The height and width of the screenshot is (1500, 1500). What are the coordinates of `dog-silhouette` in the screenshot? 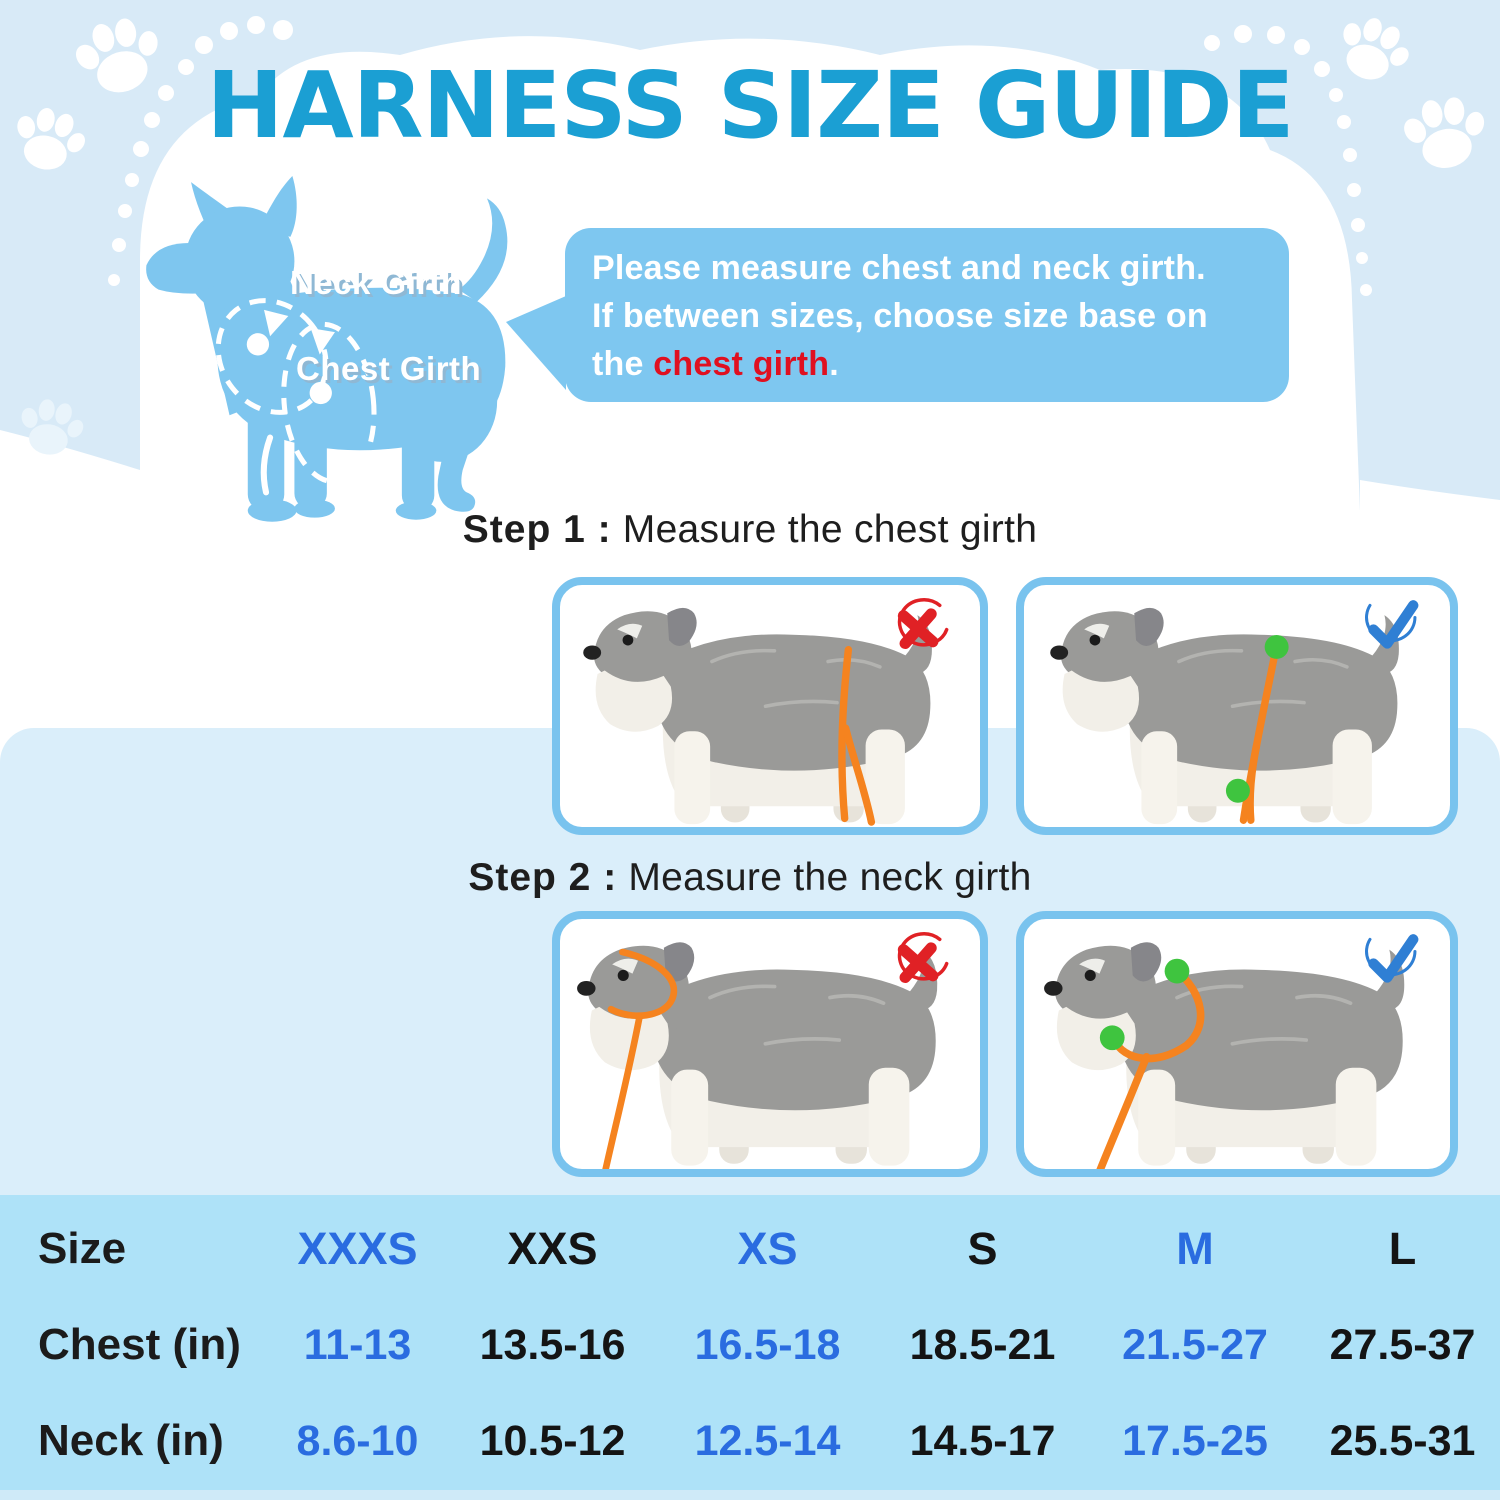 It's located at (327, 349).